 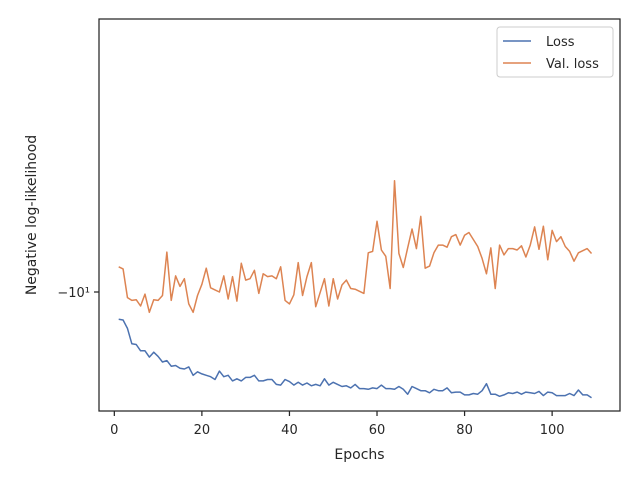 I want to click on y-tick-label: −10¹, so click(x=73, y=293).